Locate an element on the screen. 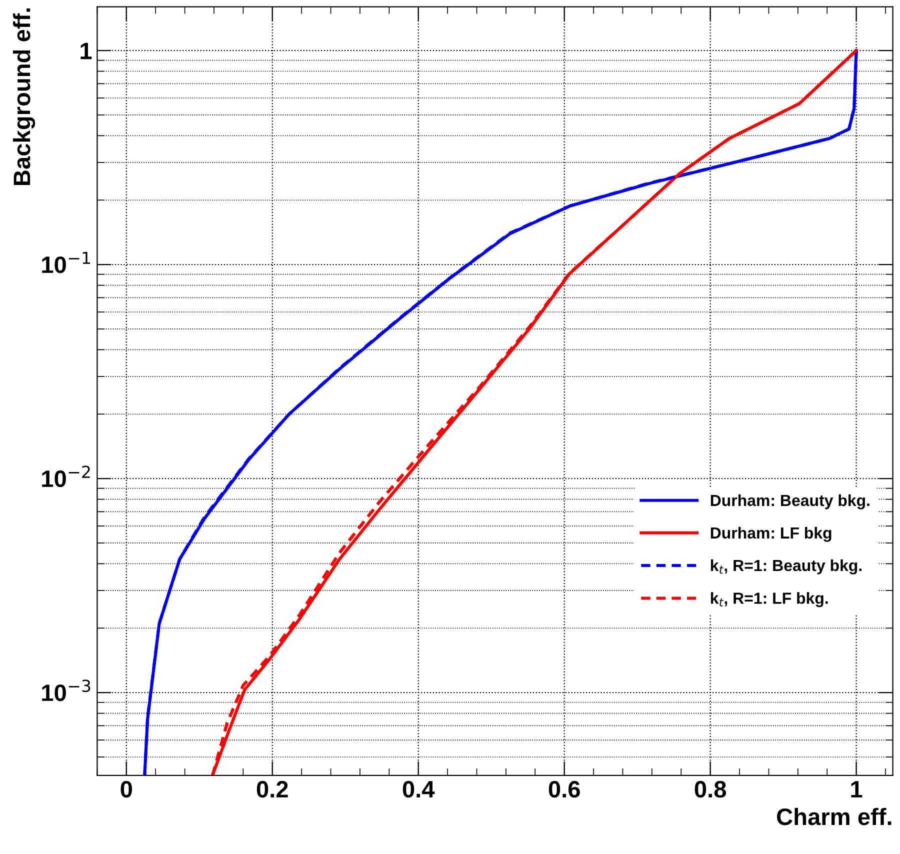  x-tick-label: 0.2 is located at coordinates (272, 789).